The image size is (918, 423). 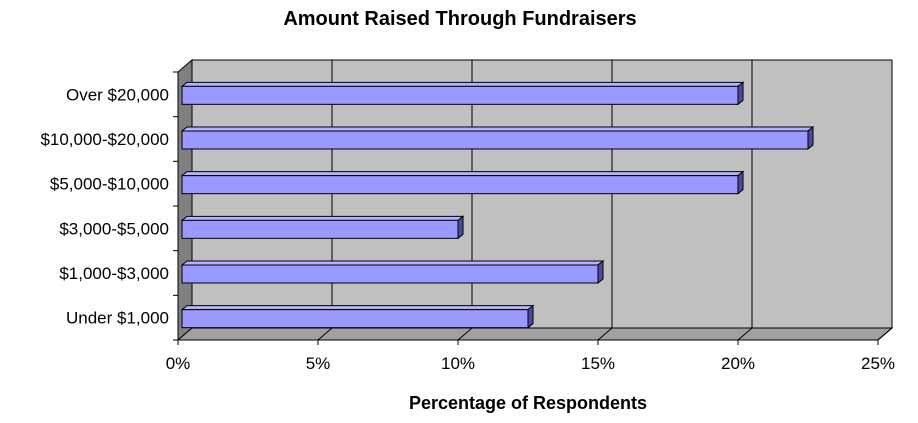 What do you see at coordinates (114, 228) in the screenshot?
I see `category-label: $3,000-$5,000` at bounding box center [114, 228].